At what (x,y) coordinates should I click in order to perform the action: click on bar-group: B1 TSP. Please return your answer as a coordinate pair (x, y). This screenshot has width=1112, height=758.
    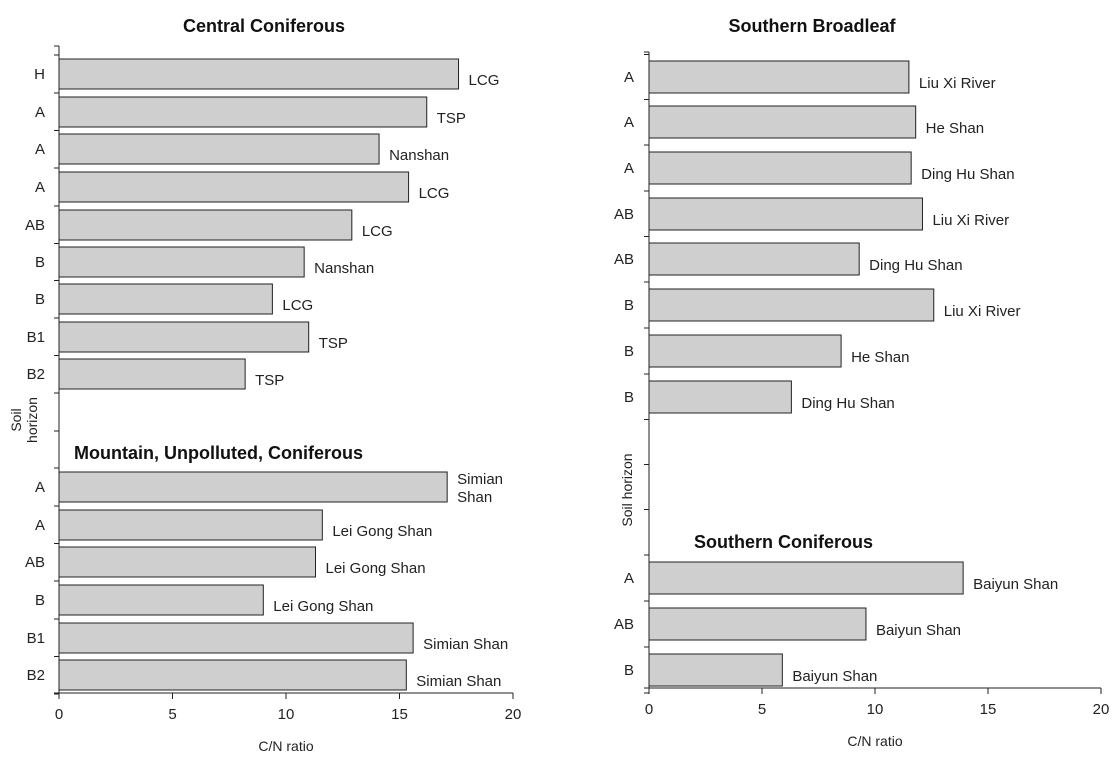
    Looking at the image, I should click on (187, 337).